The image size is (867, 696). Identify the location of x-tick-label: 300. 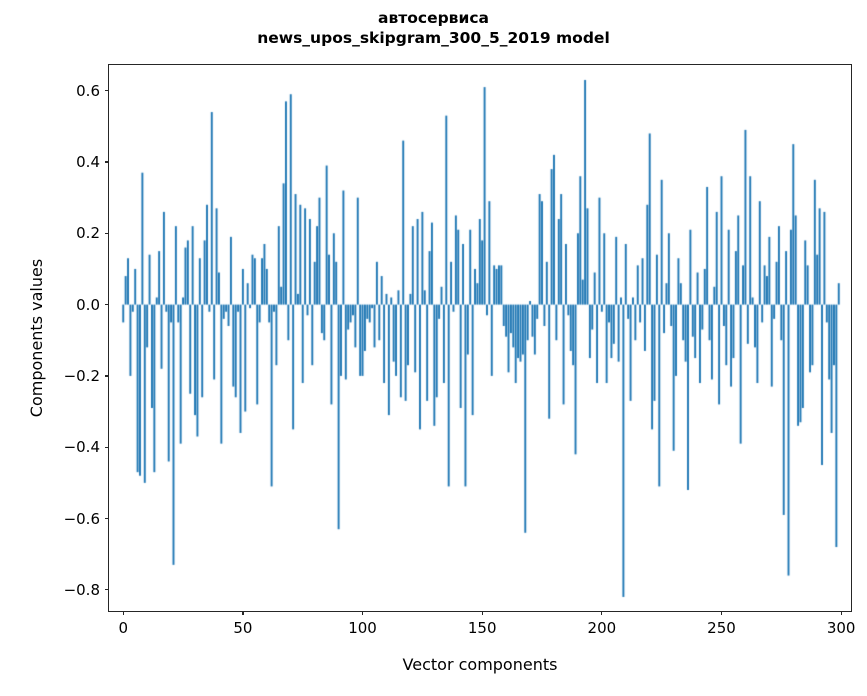
(841, 628).